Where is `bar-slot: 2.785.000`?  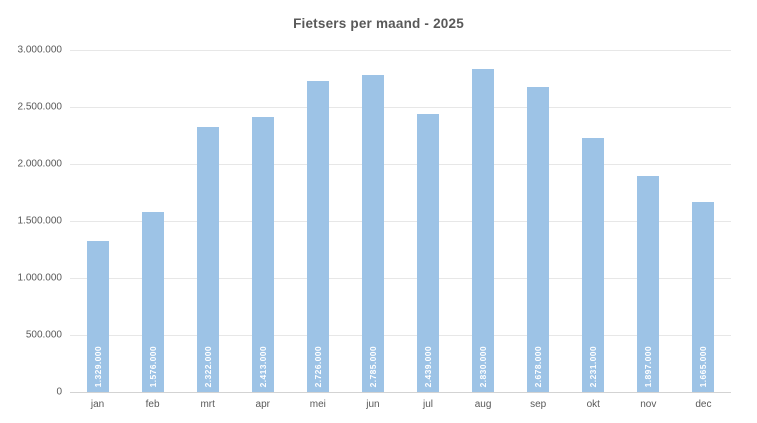
bar-slot: 2.785.000 is located at coordinates (372, 221).